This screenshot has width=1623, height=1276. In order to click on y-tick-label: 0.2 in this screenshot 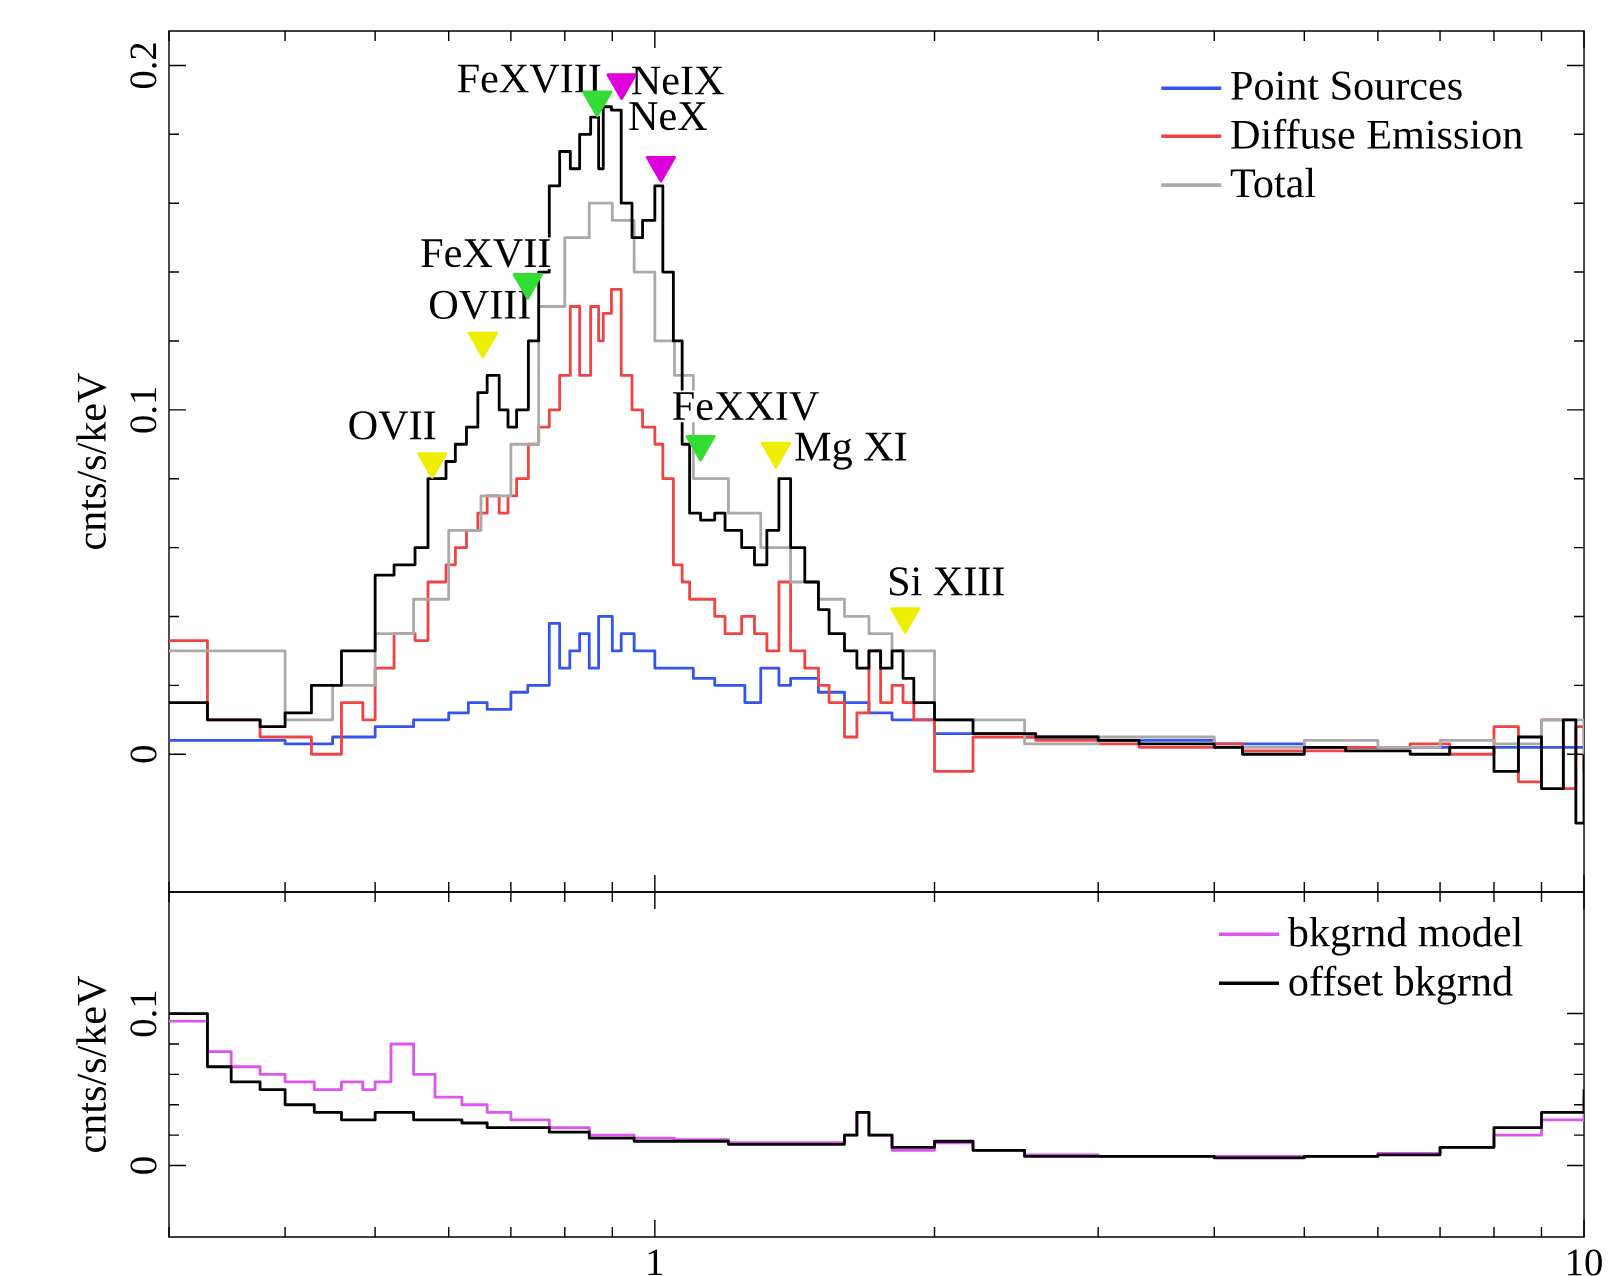, I will do `click(143, 66)`.